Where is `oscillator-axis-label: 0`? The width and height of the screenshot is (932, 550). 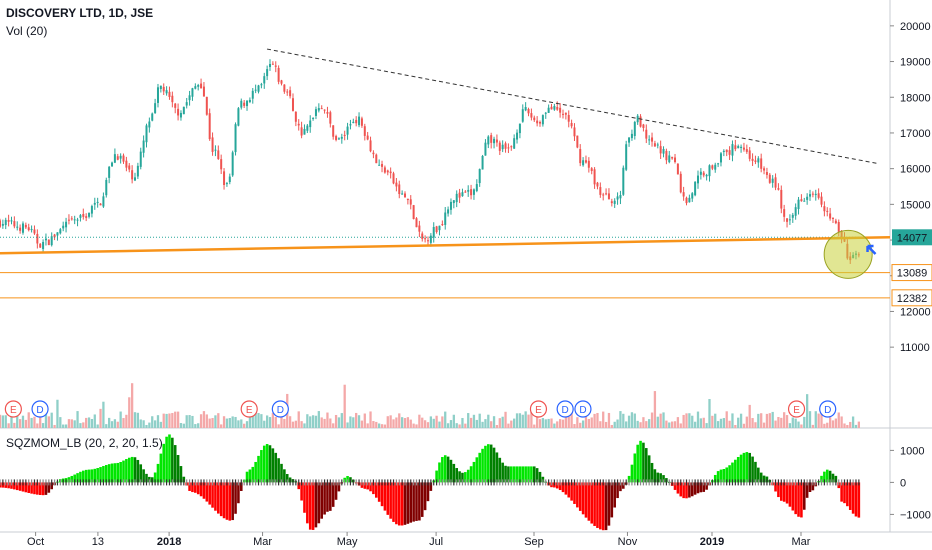 oscillator-axis-label: 0 is located at coordinates (903, 483).